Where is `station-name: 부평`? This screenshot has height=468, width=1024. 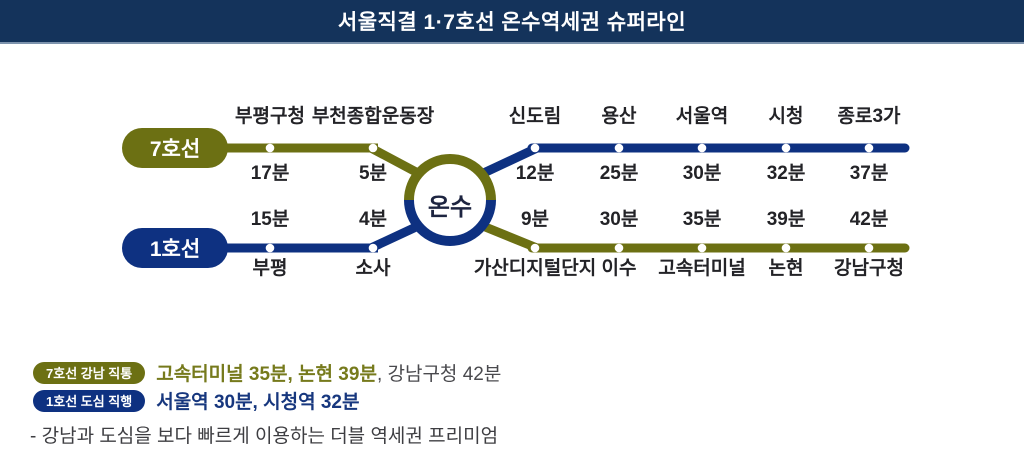 station-name: 부평 is located at coordinates (270, 268).